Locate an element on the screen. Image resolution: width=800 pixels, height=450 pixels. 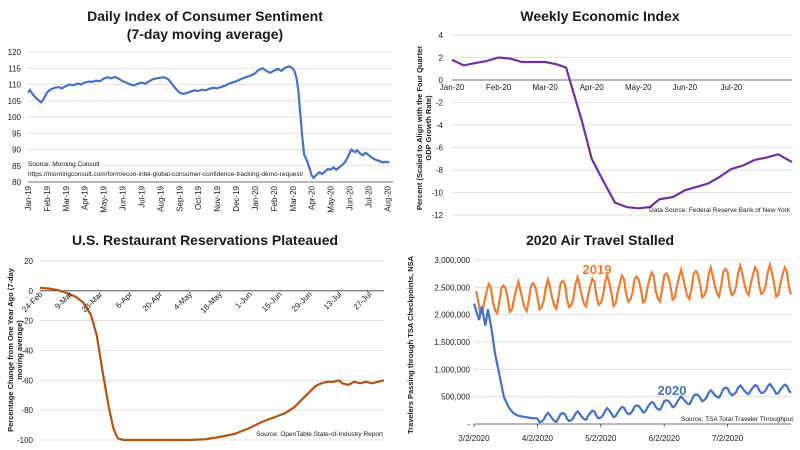
y-tick-label: 1,000,000 is located at coordinates (452, 369).